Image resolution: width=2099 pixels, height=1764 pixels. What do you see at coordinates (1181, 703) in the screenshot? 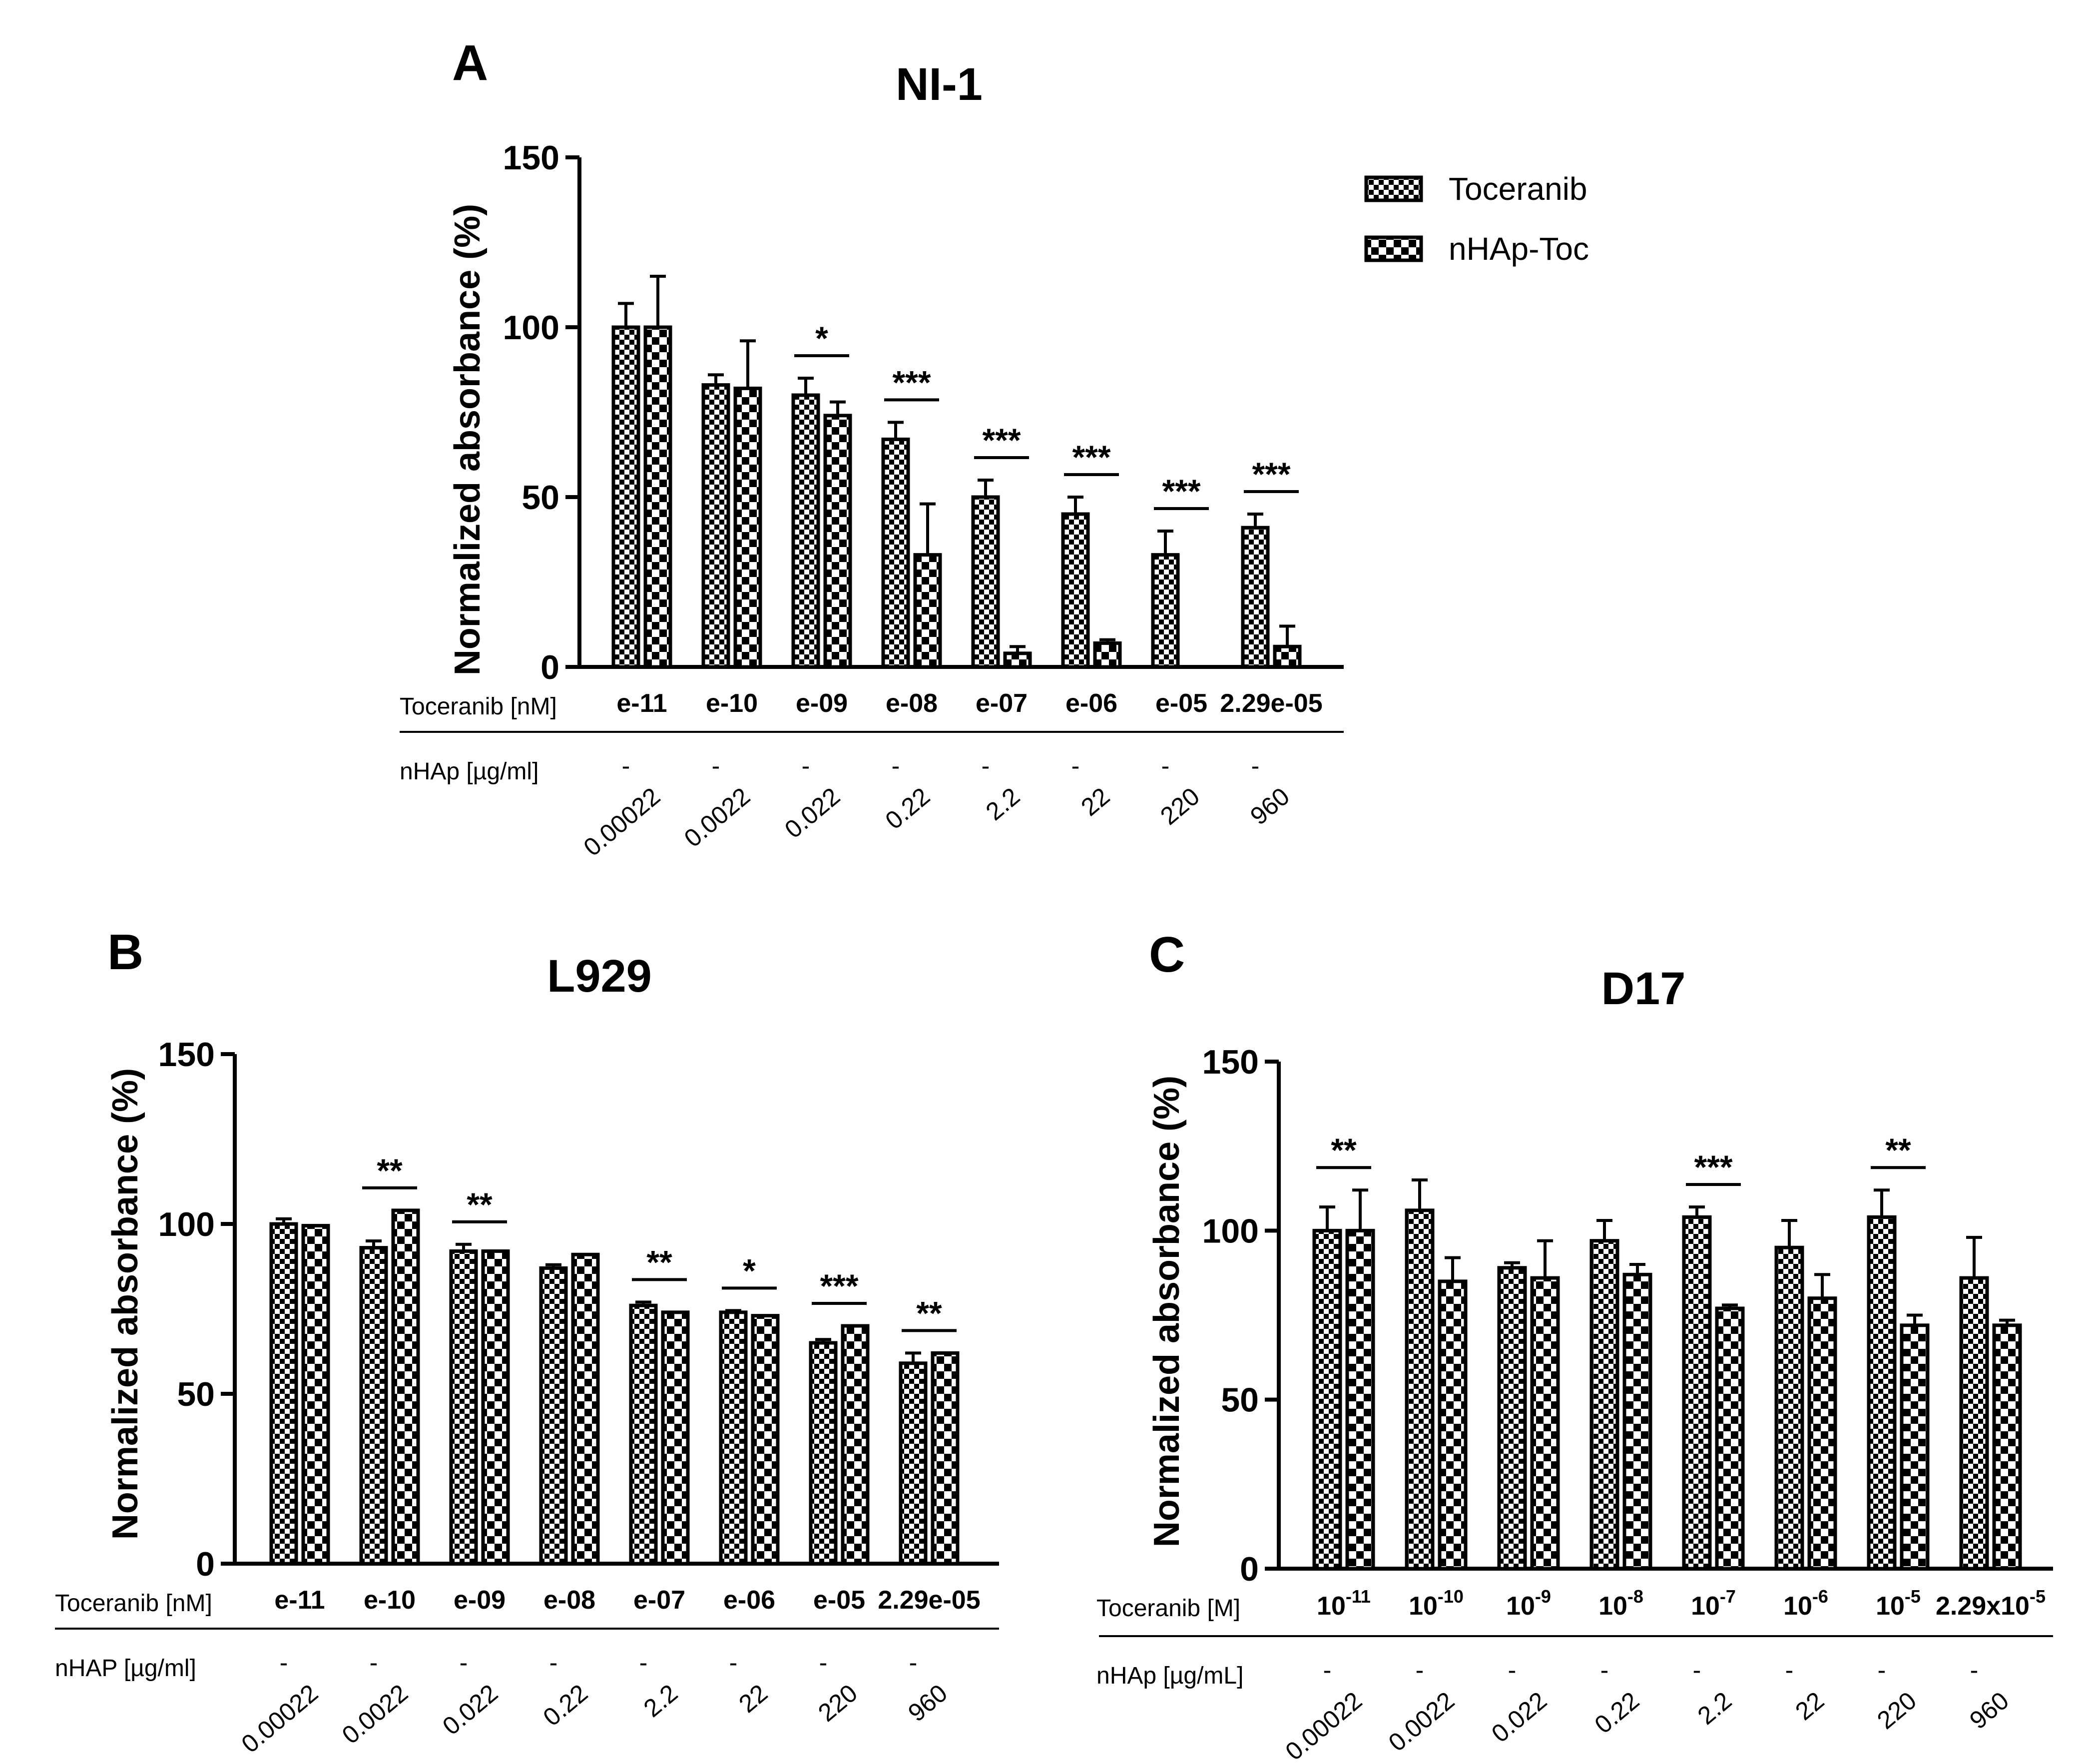
I see `x-tick-label: e-05` at bounding box center [1181, 703].